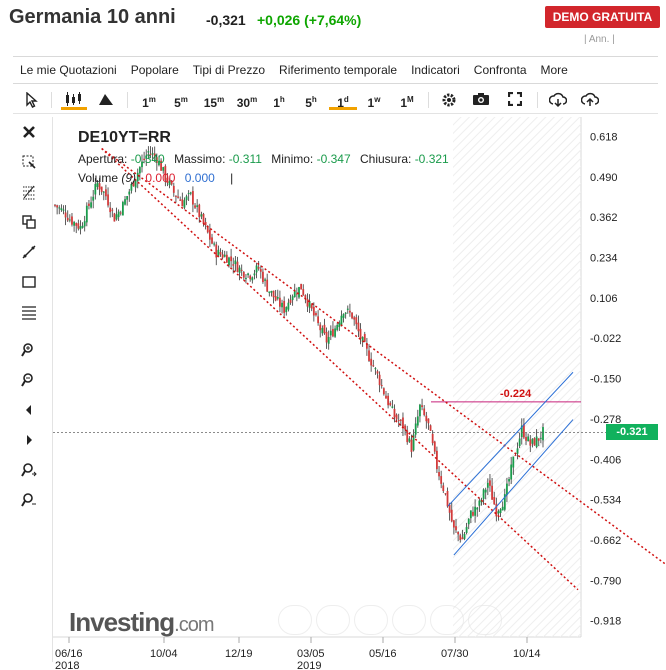  What do you see at coordinates (239, 654) in the screenshot?
I see `date-tick-label: 12/19` at bounding box center [239, 654].